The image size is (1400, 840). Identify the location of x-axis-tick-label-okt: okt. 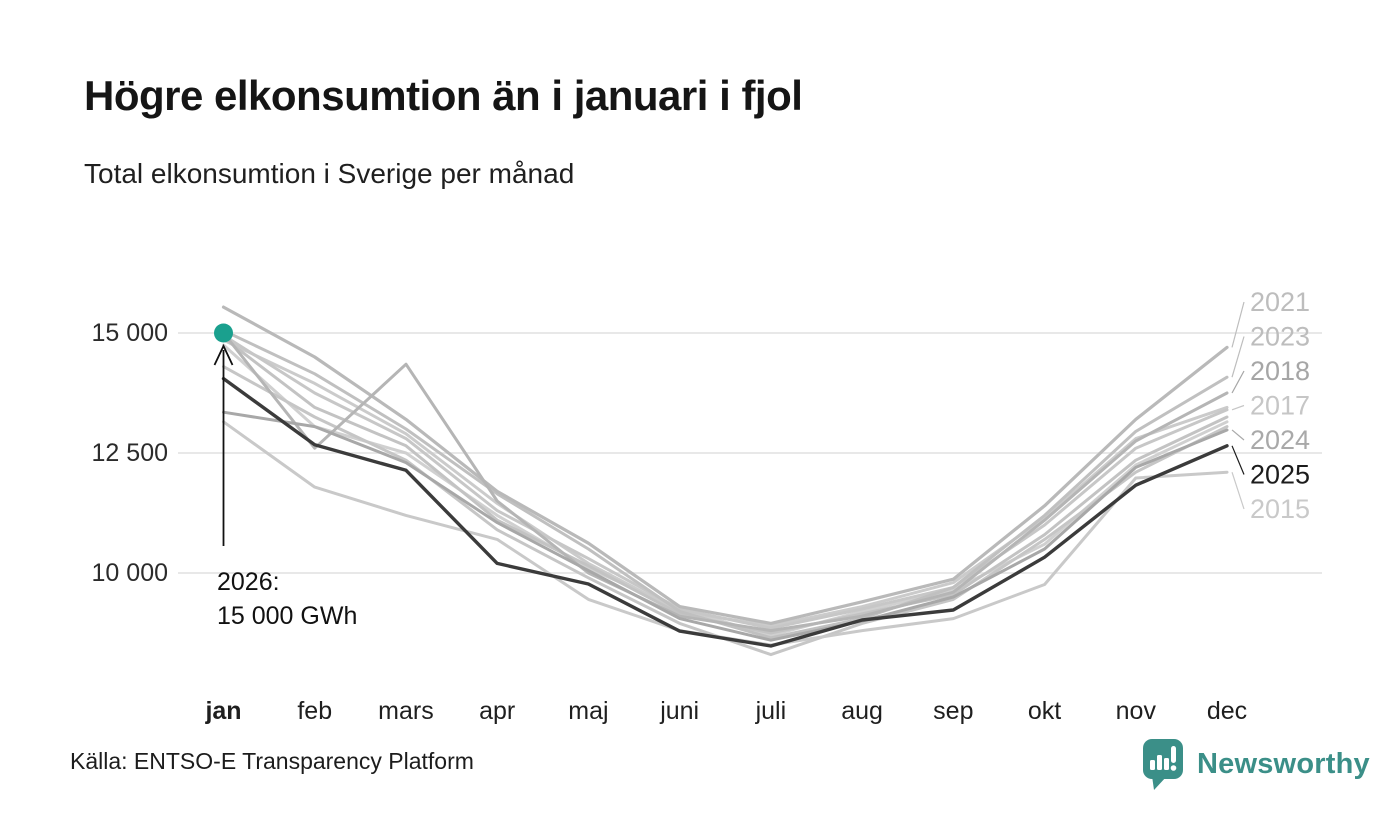
(1044, 711).